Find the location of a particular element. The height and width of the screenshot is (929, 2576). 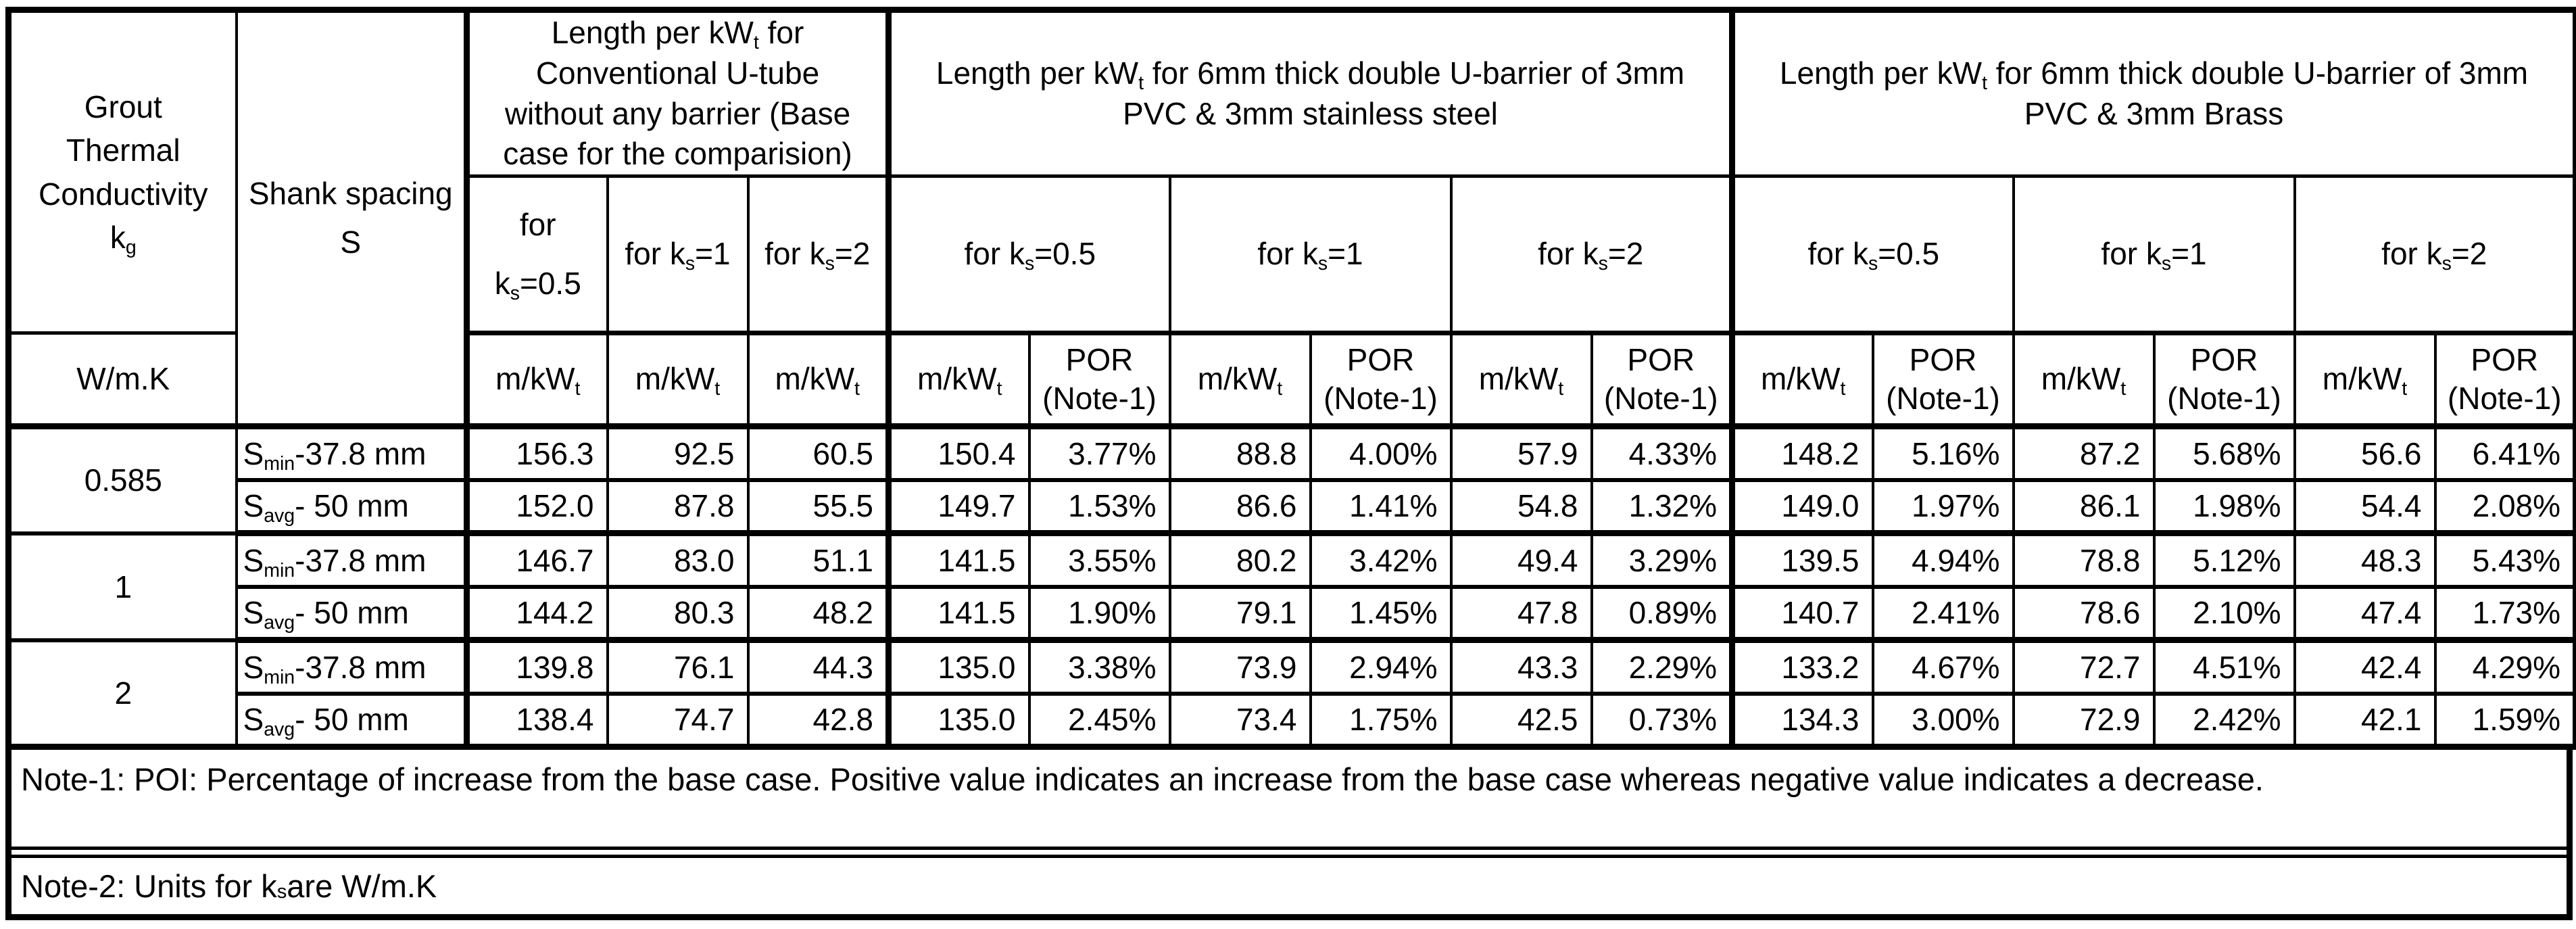

header-grout-units: W/m.K is located at coordinates (123, 380).